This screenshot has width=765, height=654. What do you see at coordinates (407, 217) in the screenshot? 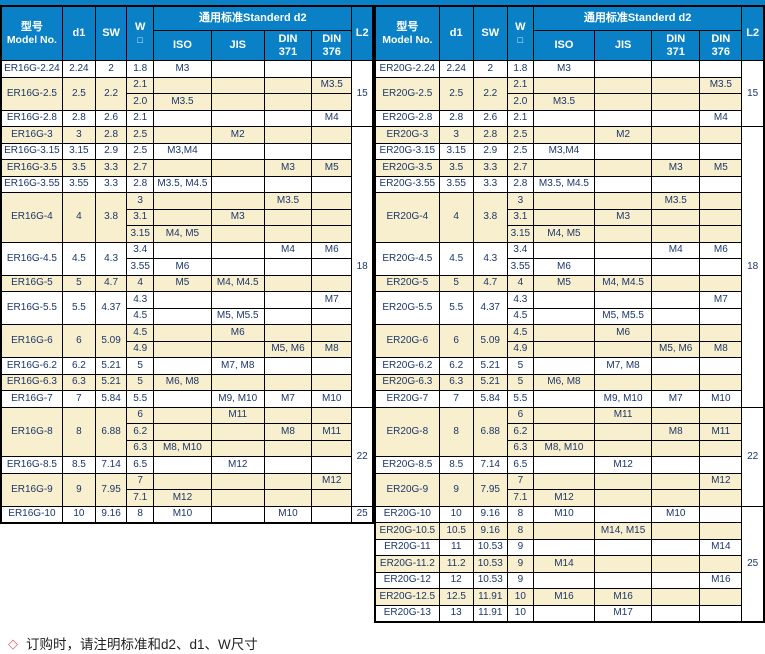
I see `model-cell: ER20G-4` at bounding box center [407, 217].